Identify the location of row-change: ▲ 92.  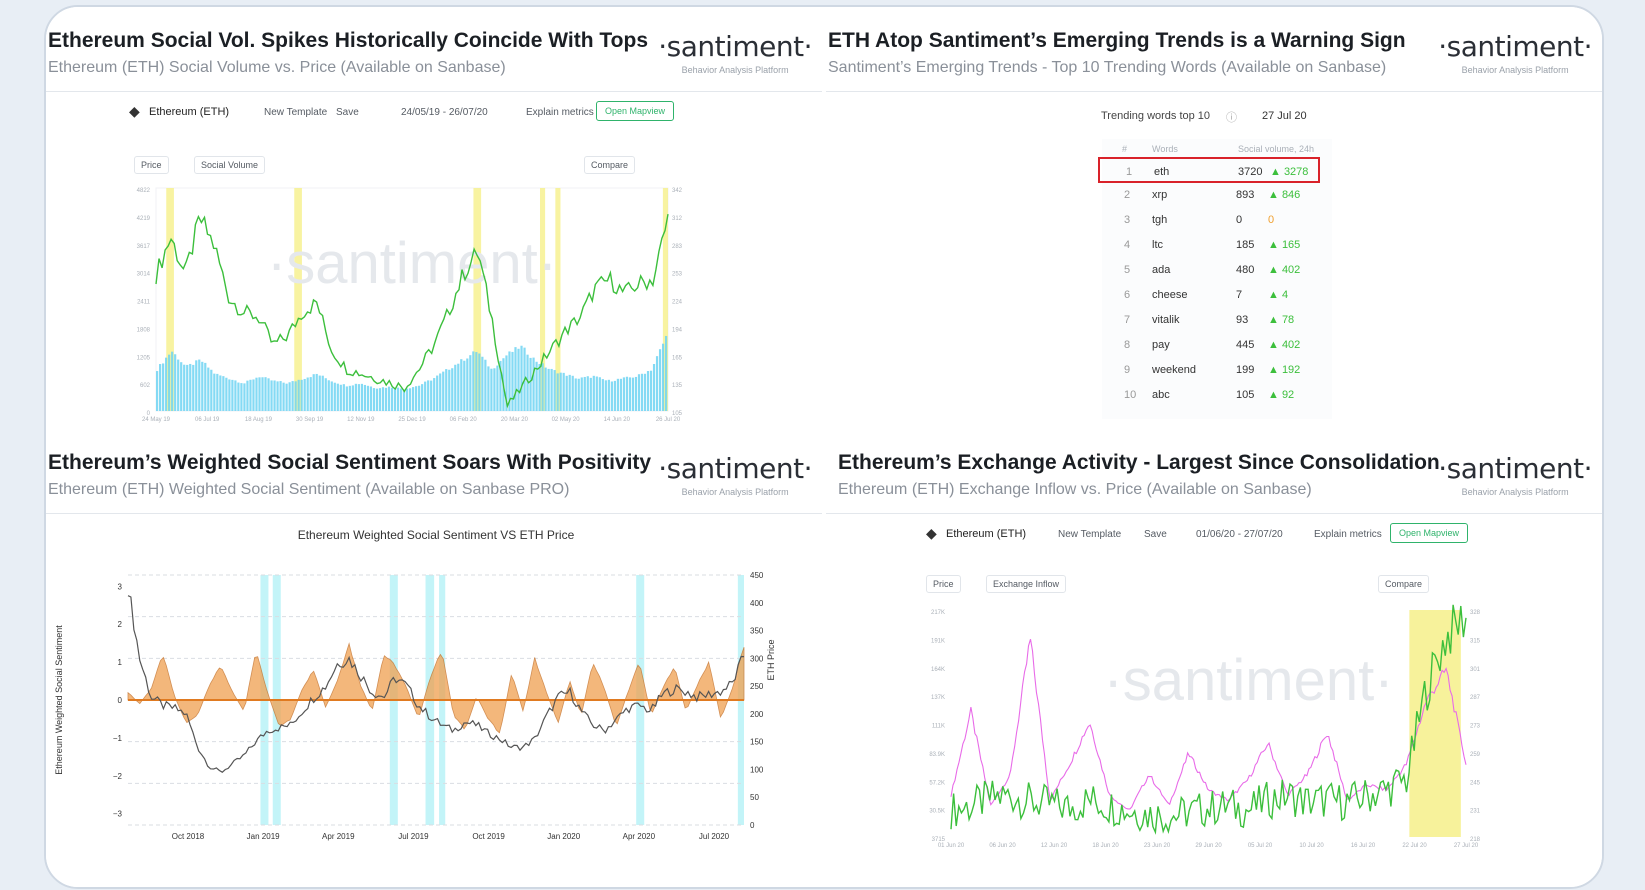
(1281, 395).